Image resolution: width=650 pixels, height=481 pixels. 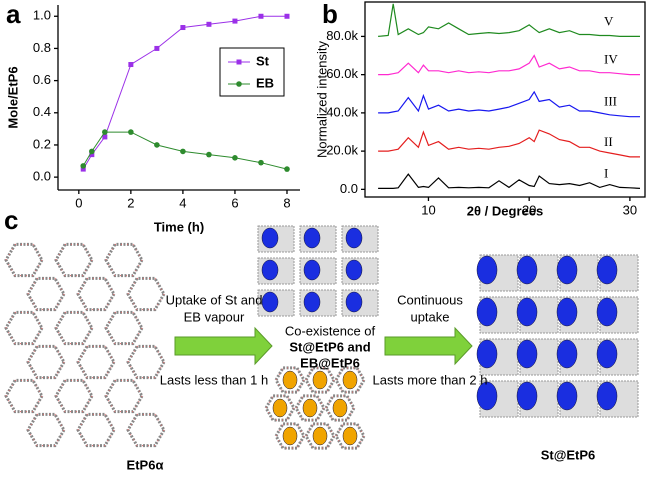 What do you see at coordinates (223, 346) in the screenshot?
I see `arrow` at bounding box center [223, 346].